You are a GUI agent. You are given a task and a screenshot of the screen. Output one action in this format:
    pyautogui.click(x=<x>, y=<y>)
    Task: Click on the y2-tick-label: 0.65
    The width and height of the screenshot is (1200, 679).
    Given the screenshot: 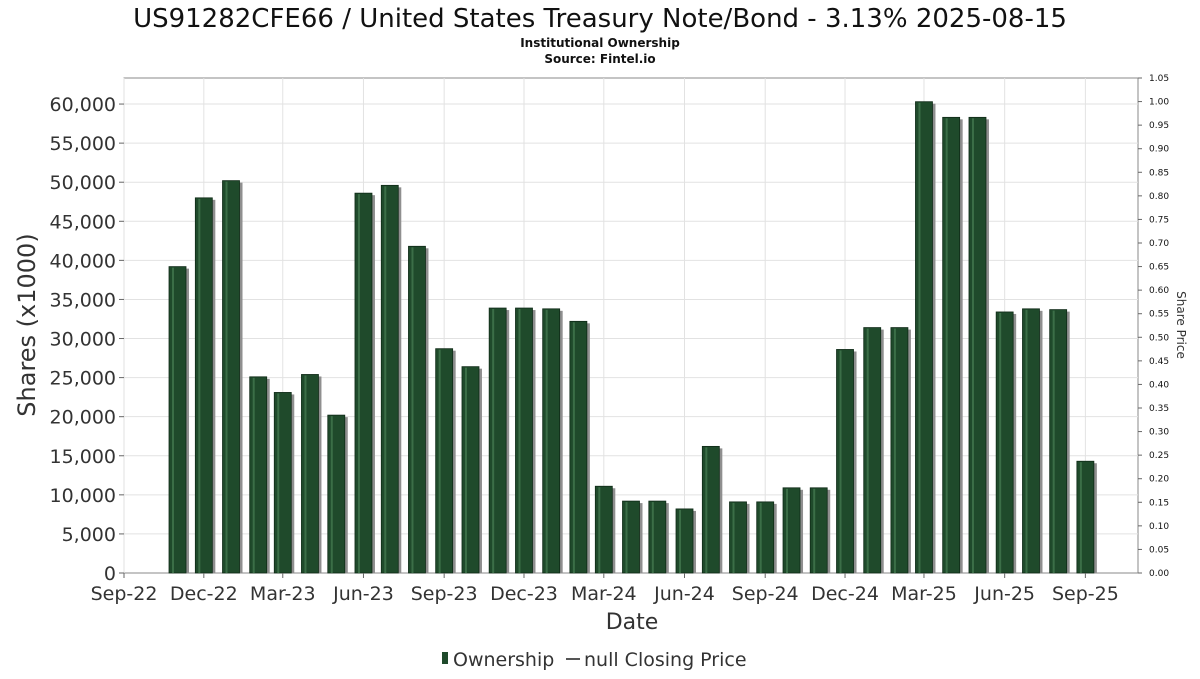 What is the action you would take?
    pyautogui.click(x=1159, y=268)
    